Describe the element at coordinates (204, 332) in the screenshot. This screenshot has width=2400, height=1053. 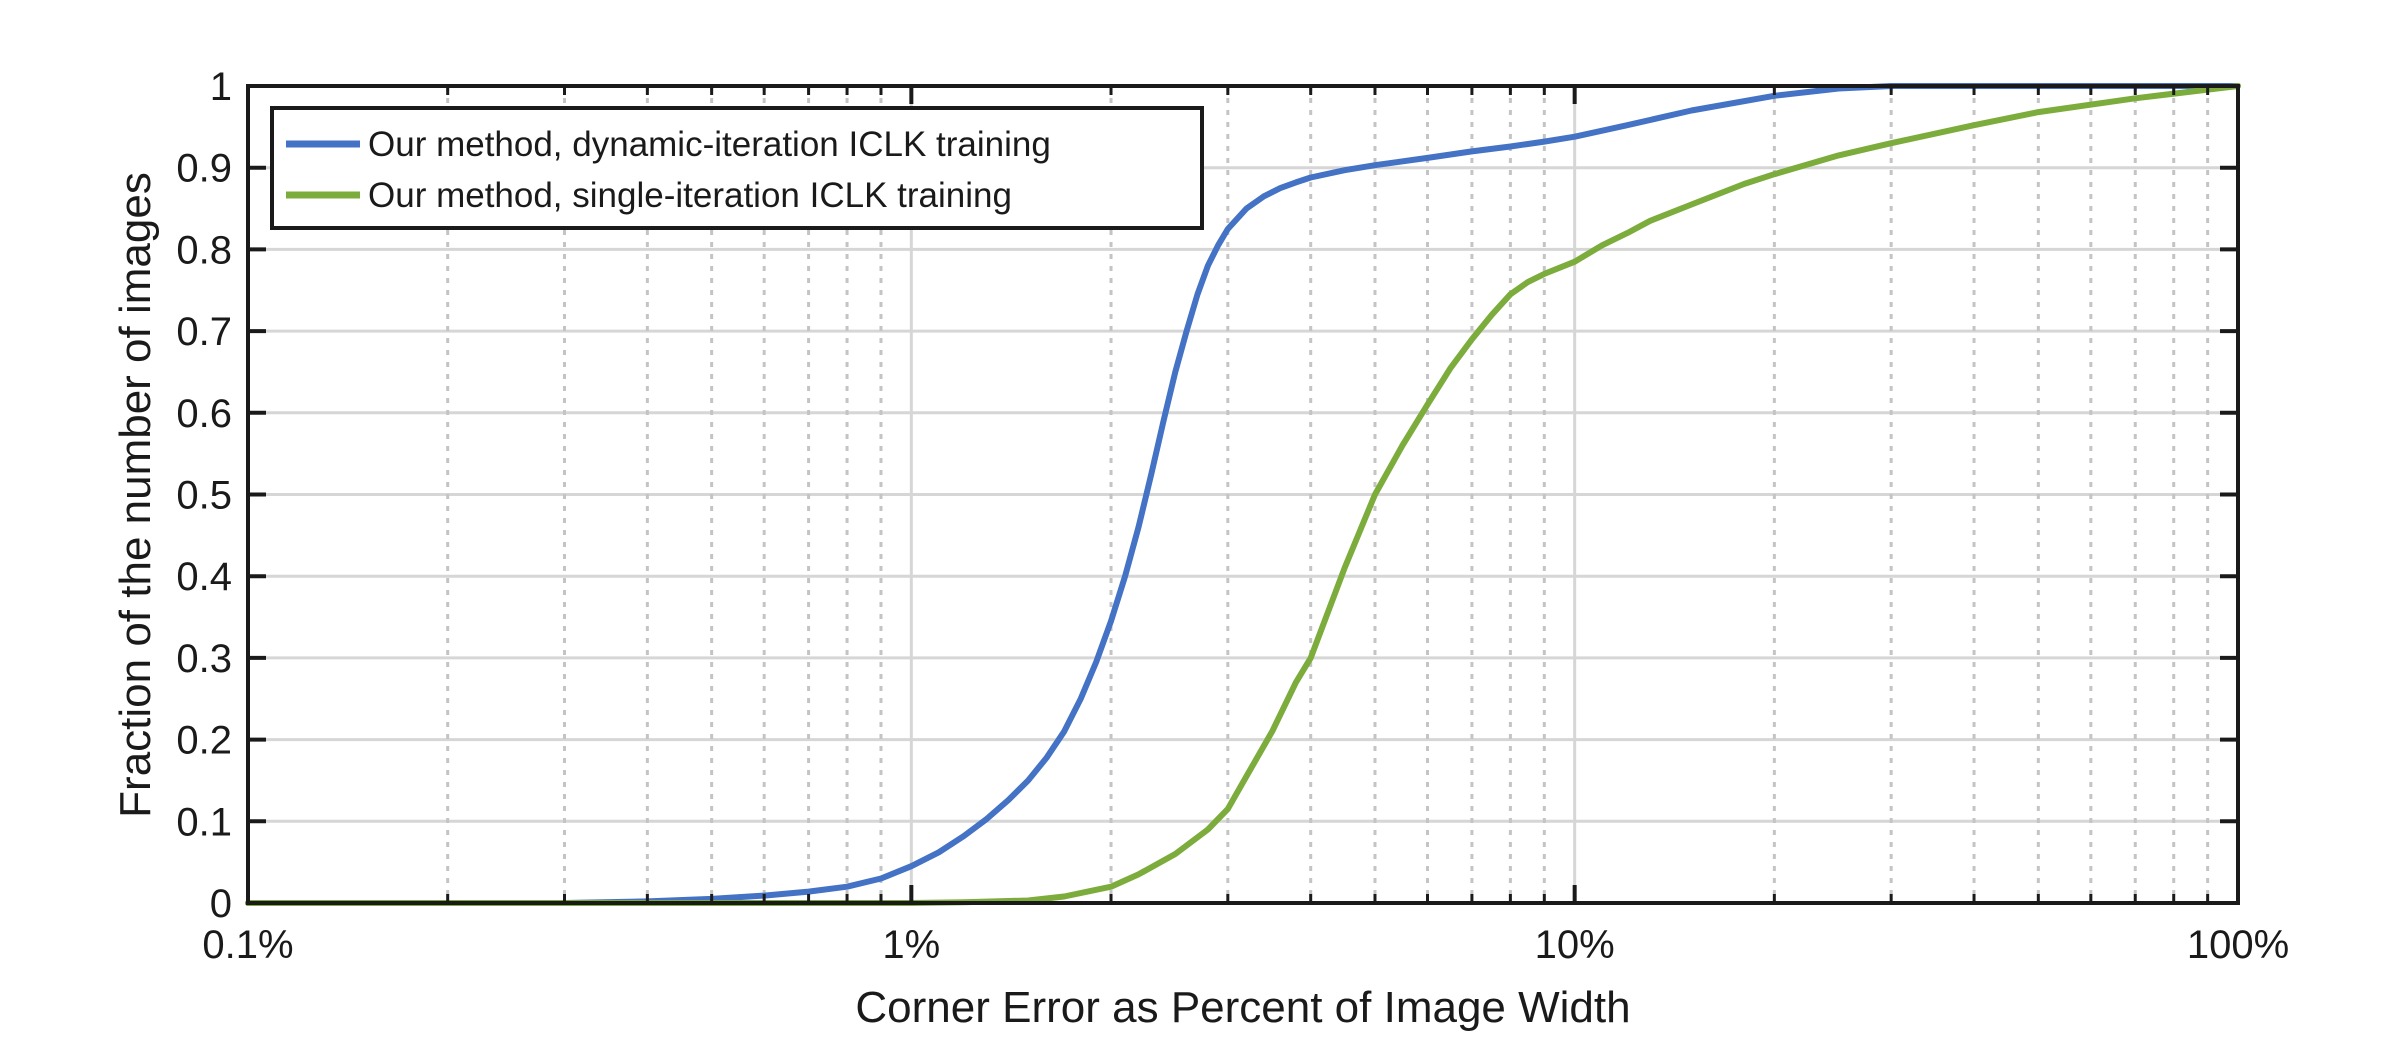
I see `y-tick-label: 0.7` at that location.